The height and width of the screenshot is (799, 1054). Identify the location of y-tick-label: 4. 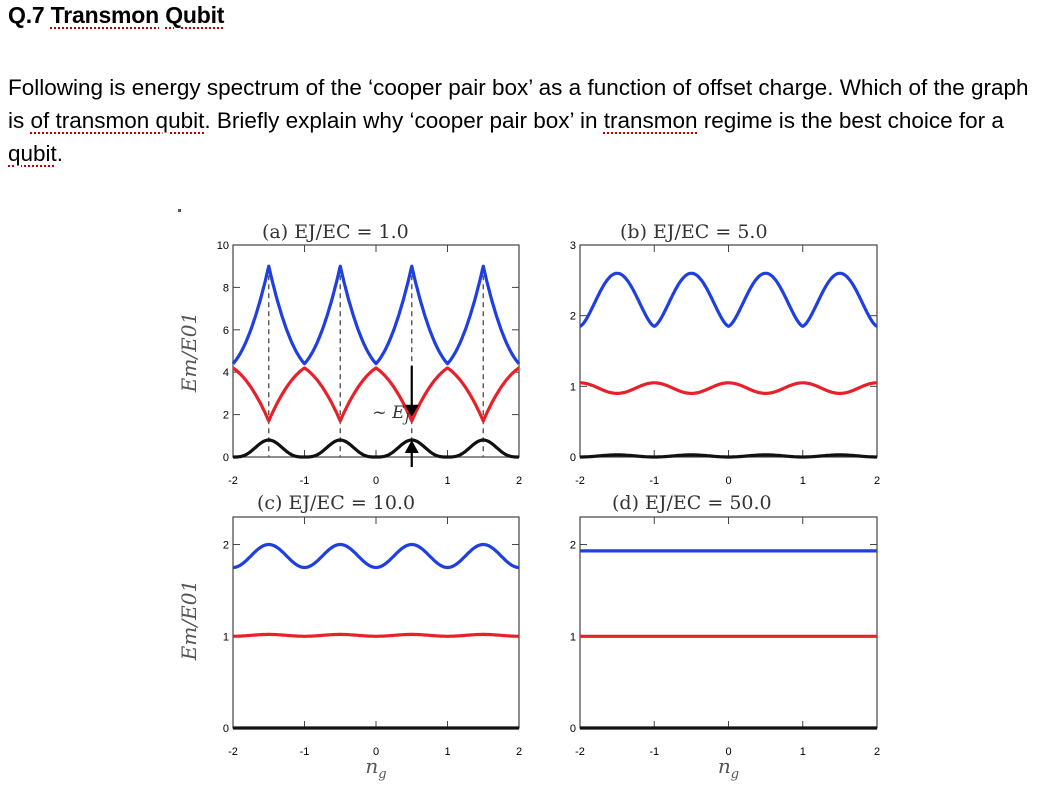
(226, 373).